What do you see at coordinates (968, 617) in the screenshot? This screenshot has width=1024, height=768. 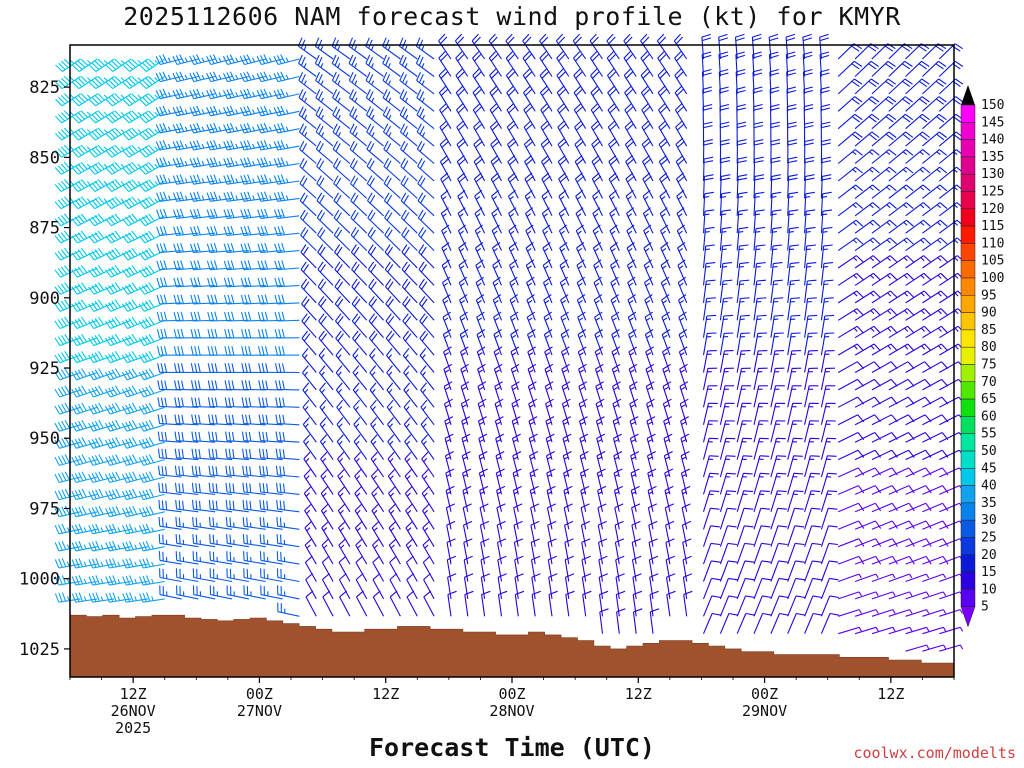 I see `colorbar-bottom-arrow` at bounding box center [968, 617].